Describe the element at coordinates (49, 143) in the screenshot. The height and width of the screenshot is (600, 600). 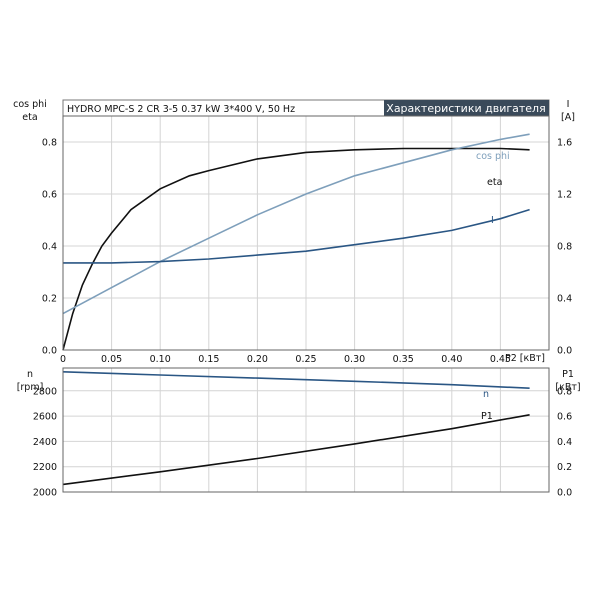
I see `top-left-tick-label: 0.8` at that location.